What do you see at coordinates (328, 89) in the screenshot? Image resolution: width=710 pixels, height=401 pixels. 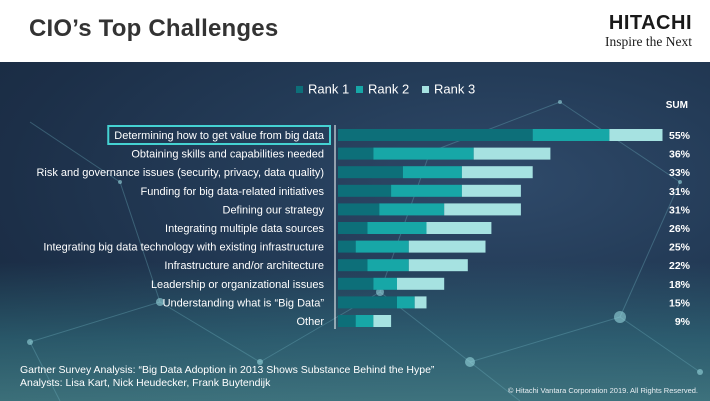 I see `legend-label-1: Rank 1` at bounding box center [328, 89].